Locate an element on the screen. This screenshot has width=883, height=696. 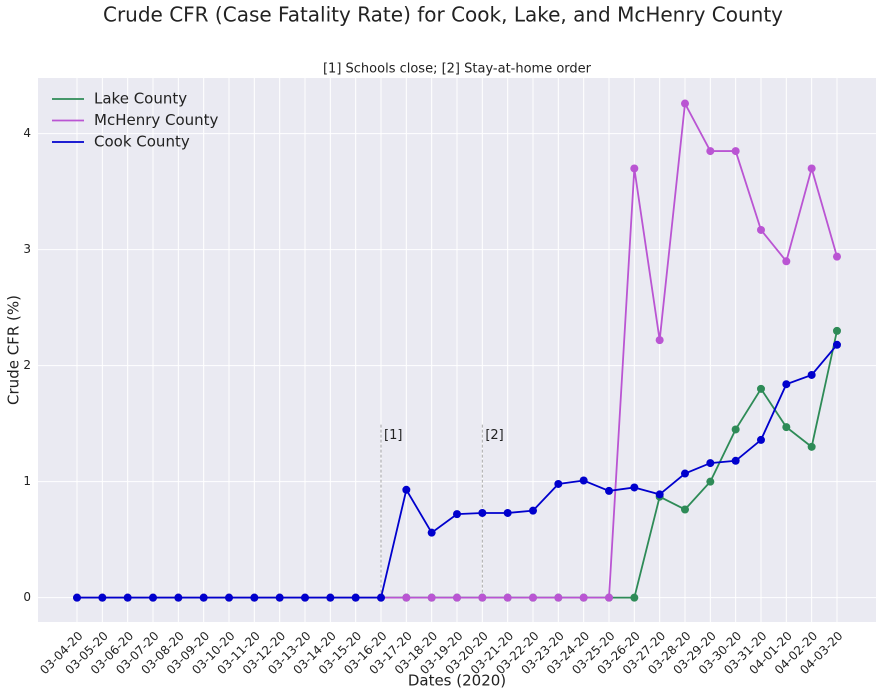
y-tick-label: 4 is located at coordinates (27, 133).